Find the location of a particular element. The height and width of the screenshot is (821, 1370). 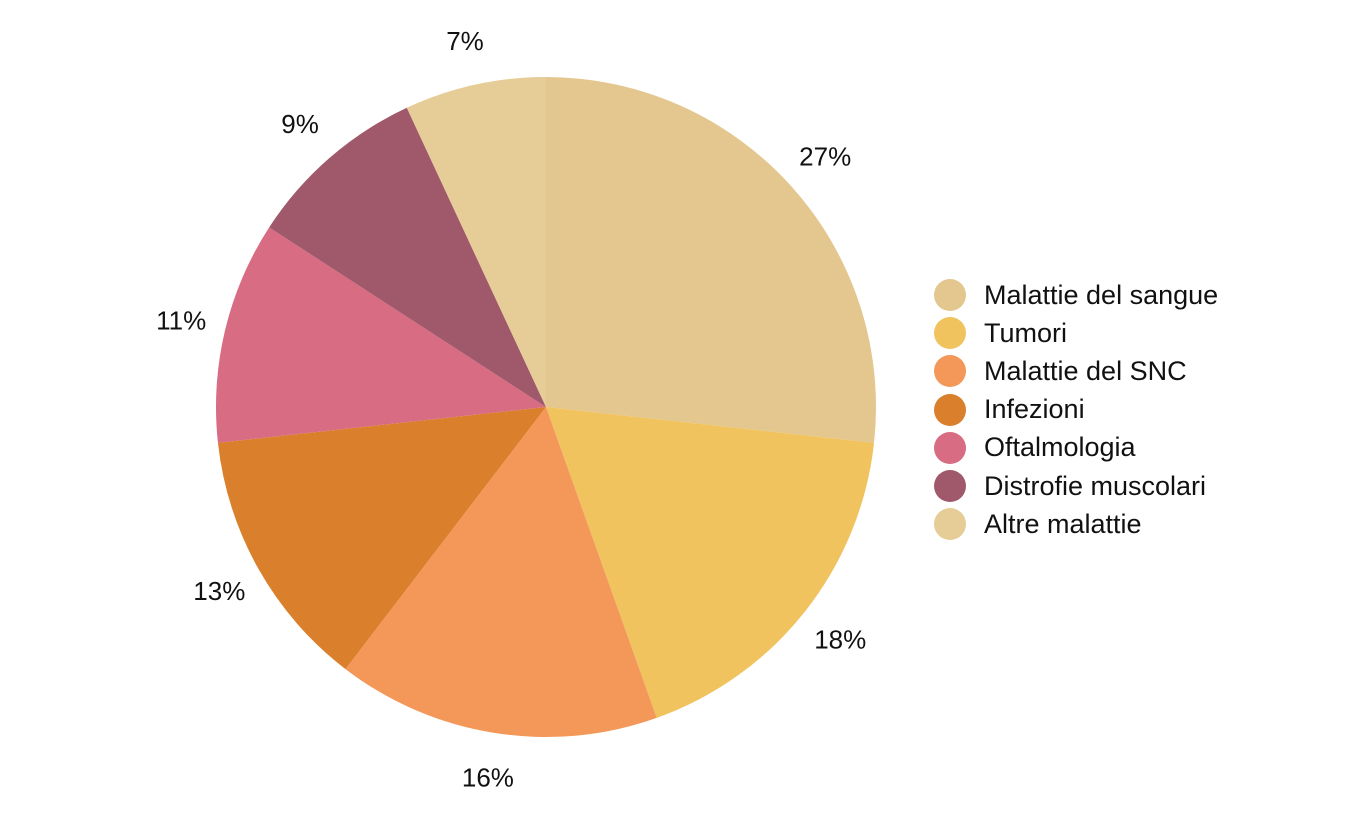

legend-label: Tumori is located at coordinates (1026, 332).